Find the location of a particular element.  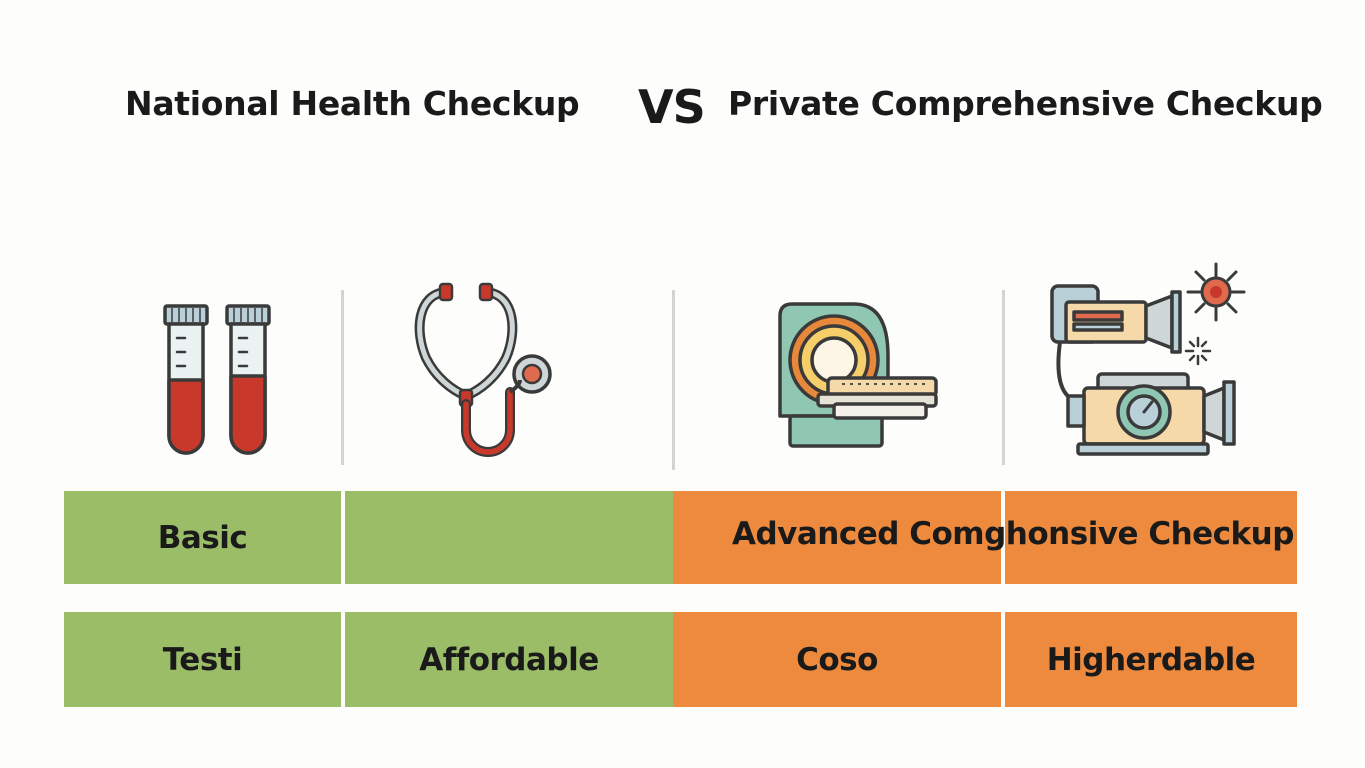

cost-label: Coso is located at coordinates (837, 659).